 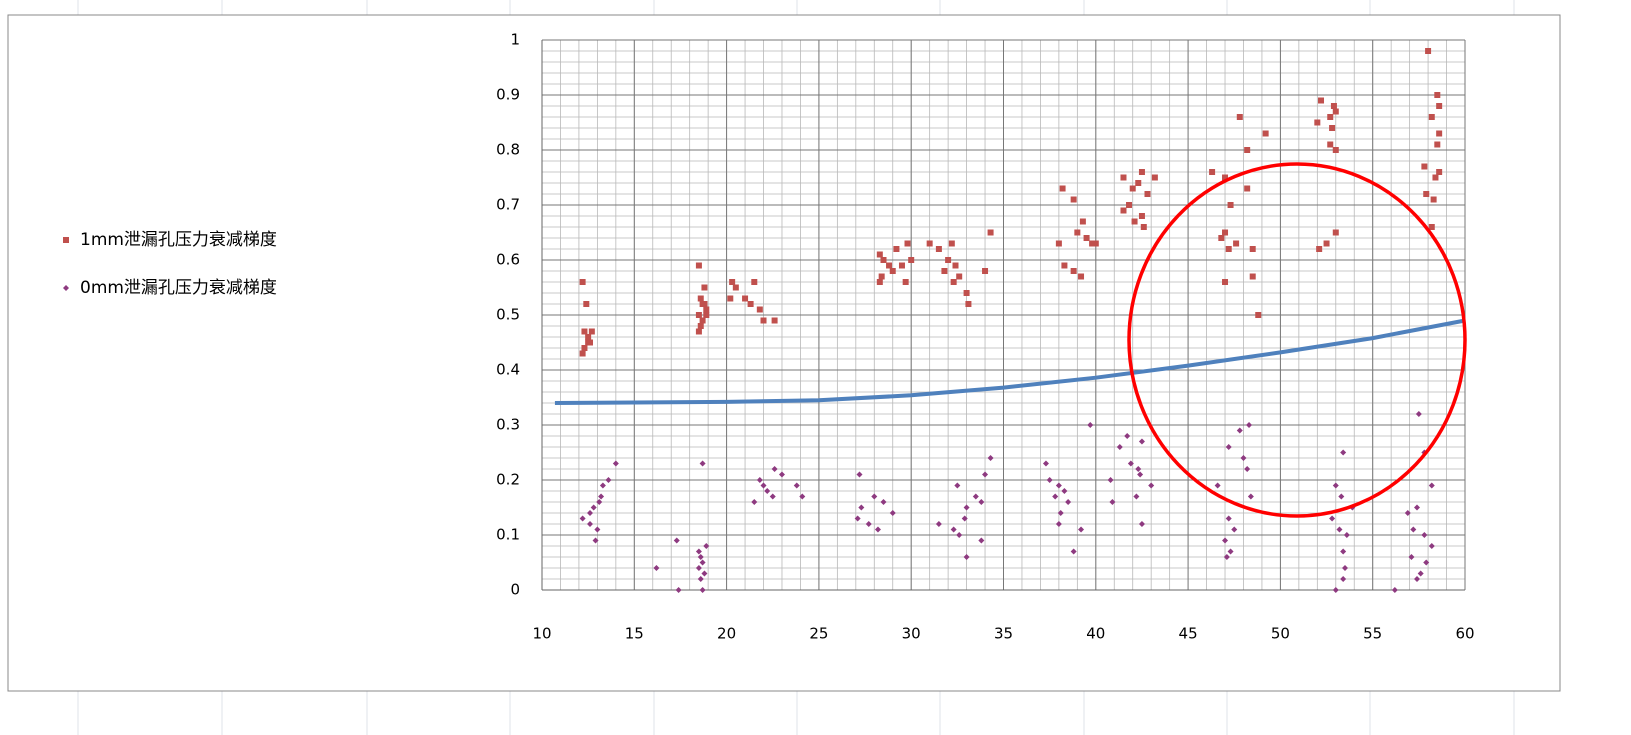 What do you see at coordinates (508, 205) in the screenshot?
I see `y-tick-label: 0.7` at bounding box center [508, 205].